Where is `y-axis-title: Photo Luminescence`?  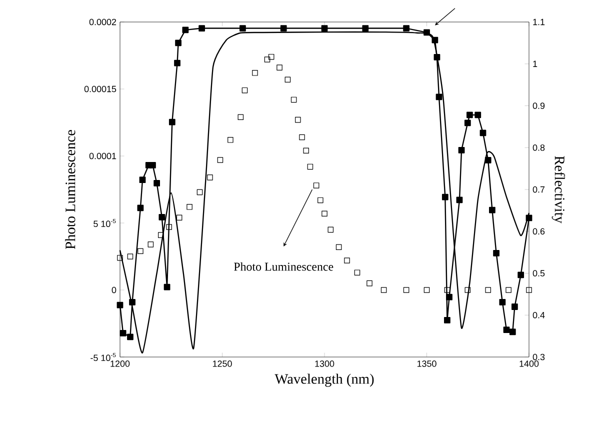
y-axis-title: Photo Luminescence is located at coordinates (70, 190).